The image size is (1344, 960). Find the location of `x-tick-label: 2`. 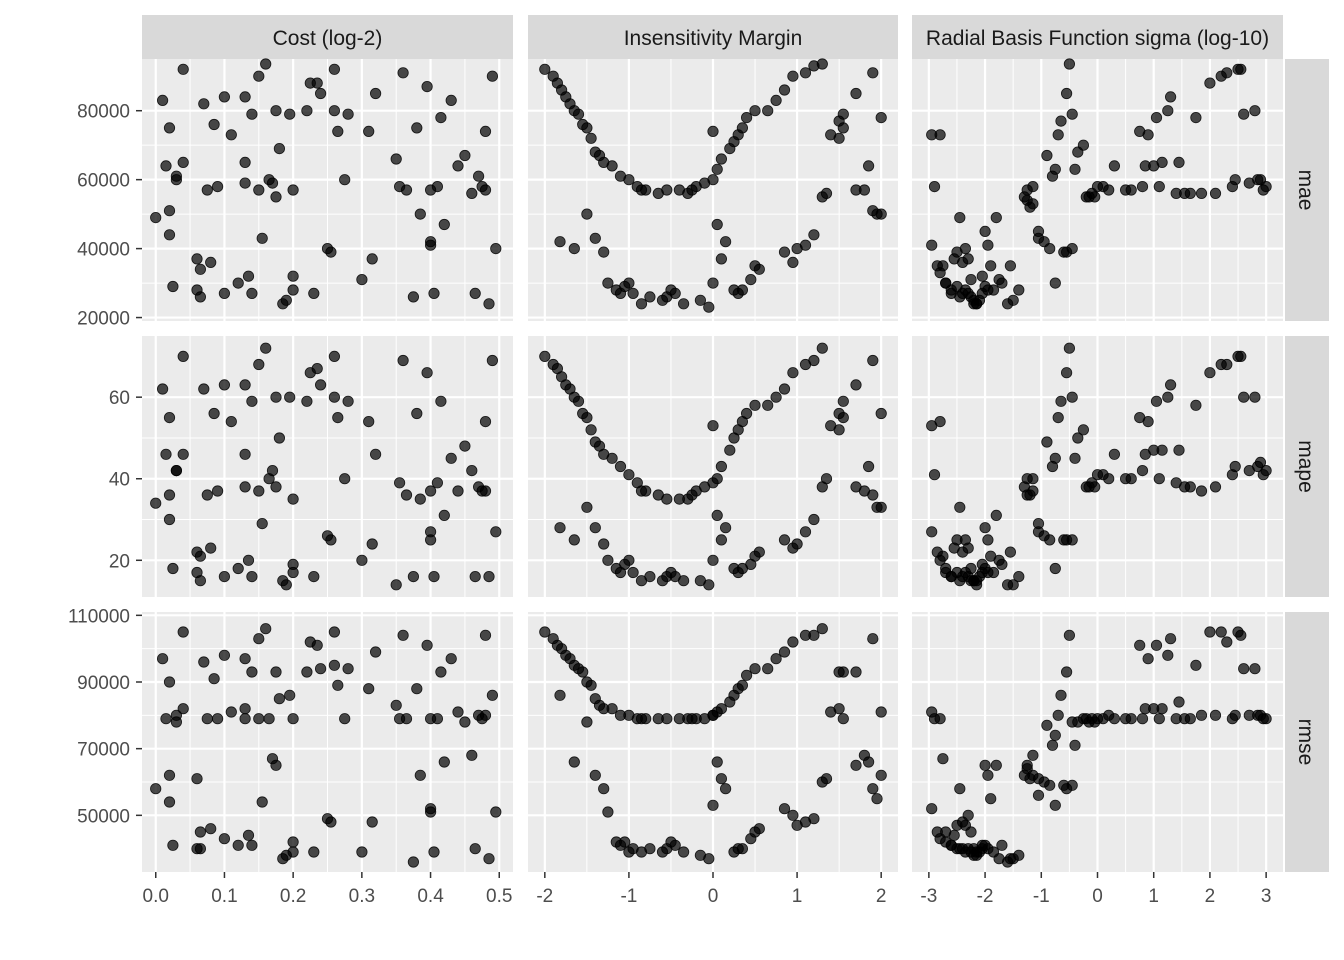

x-tick-label: 2 is located at coordinates (881, 896).